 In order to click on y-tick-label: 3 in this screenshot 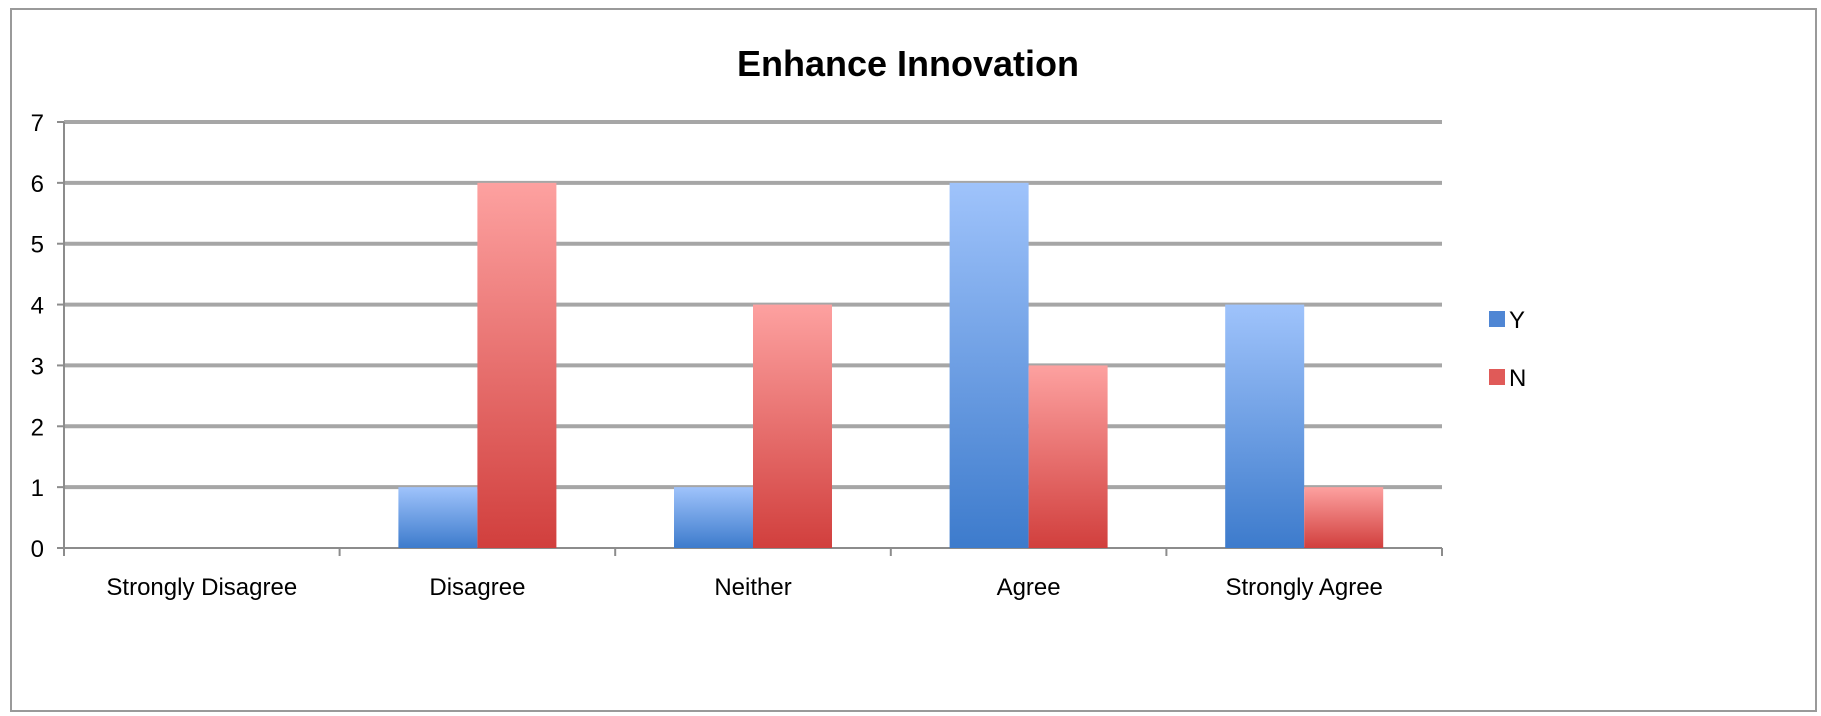, I will do `click(37, 366)`.